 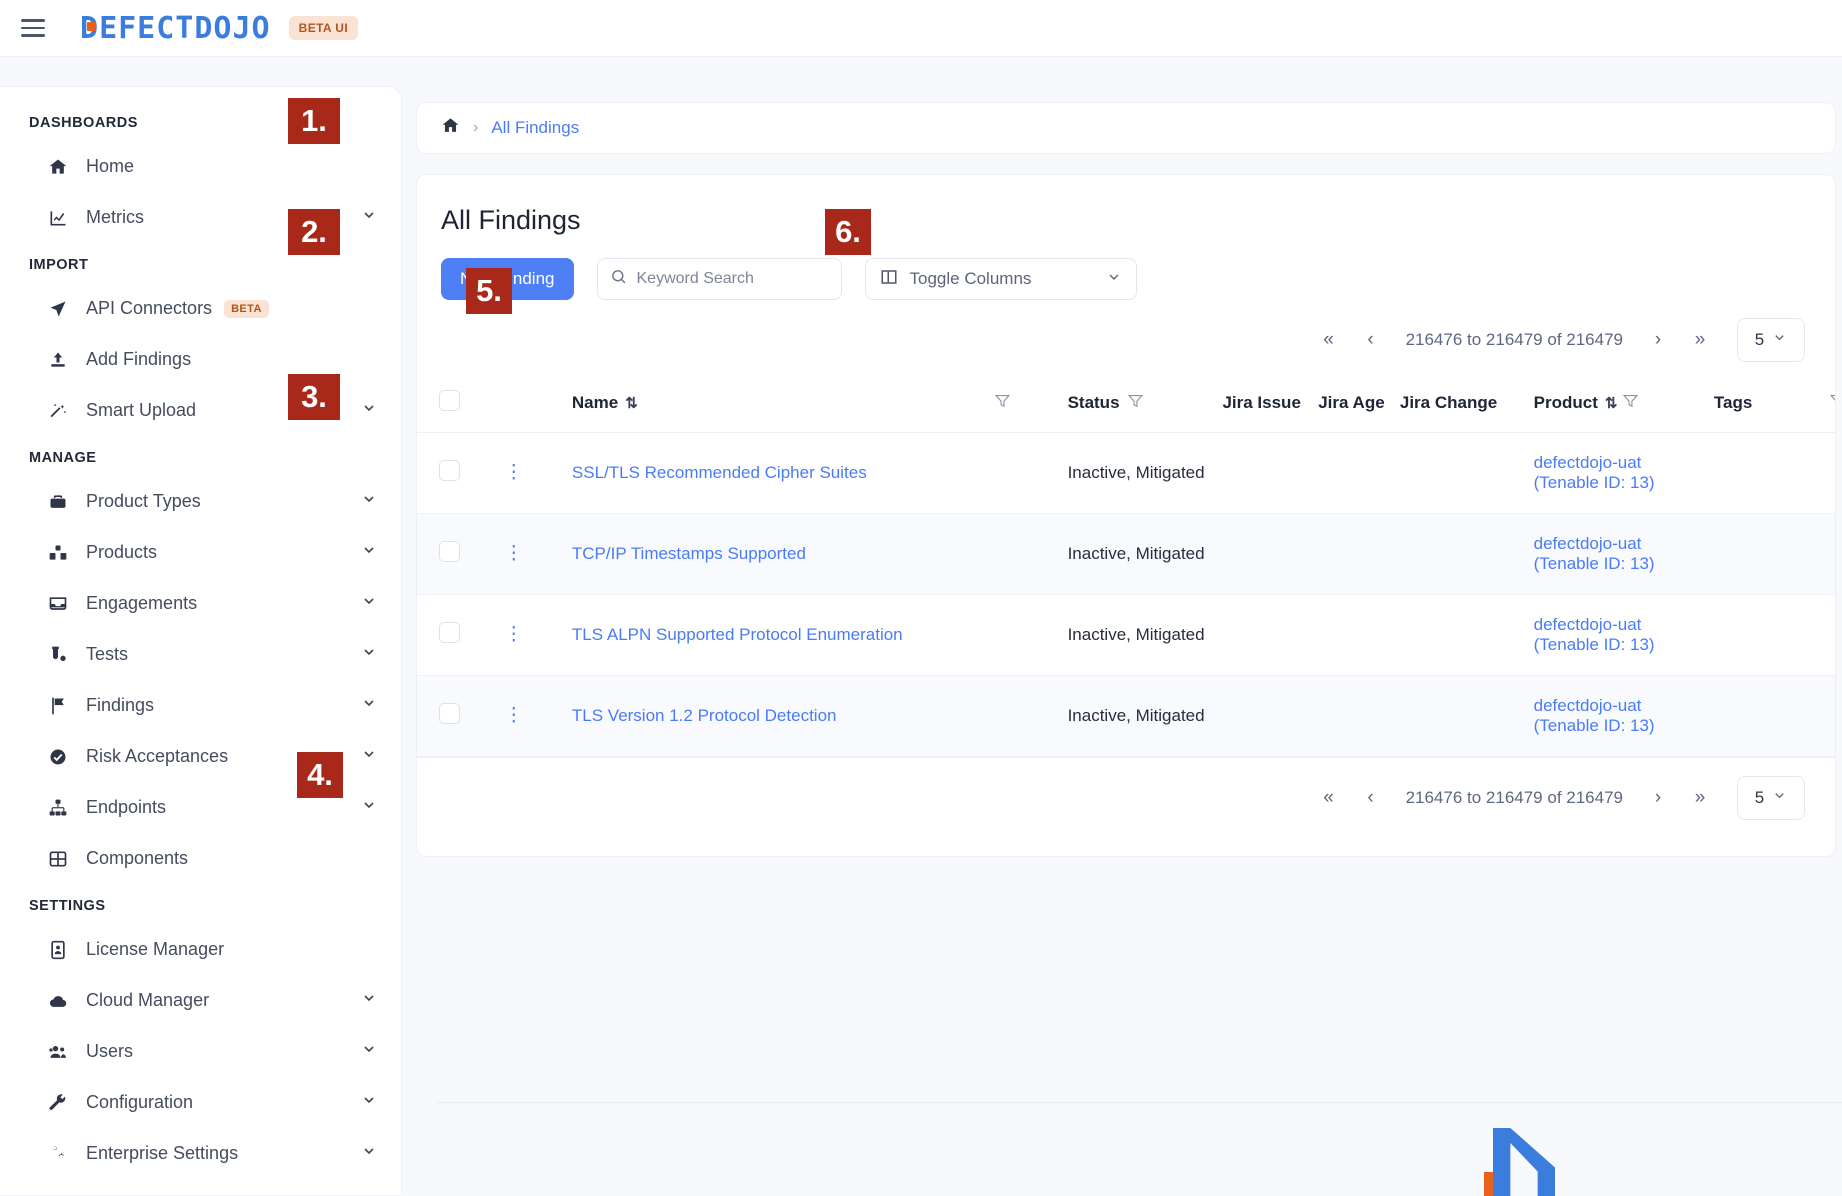 What do you see at coordinates (726, 279) in the screenshot?
I see `search-input` at bounding box center [726, 279].